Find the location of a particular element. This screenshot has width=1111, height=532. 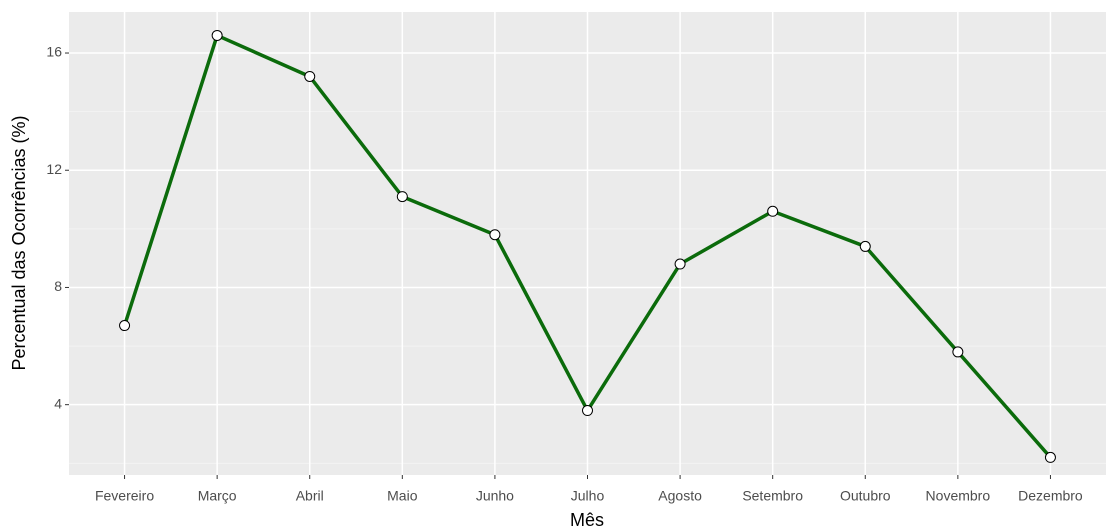

x-tick-label: Abril is located at coordinates (310, 496).